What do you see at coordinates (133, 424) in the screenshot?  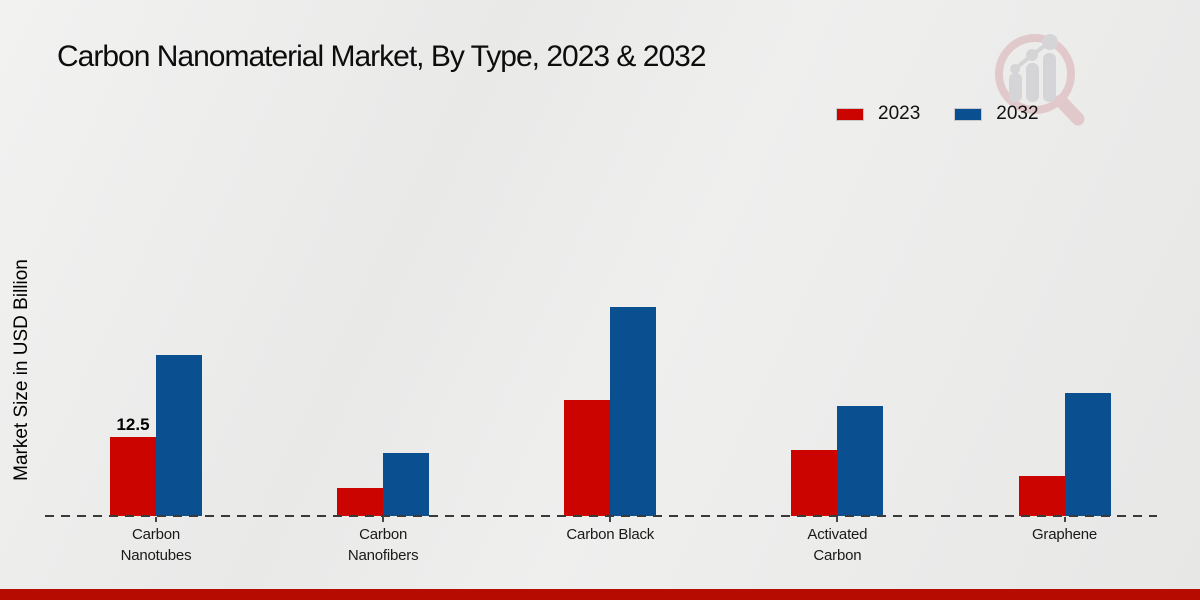 I see `value-label-2023-carbon-nanotubes: 12.5` at bounding box center [133, 424].